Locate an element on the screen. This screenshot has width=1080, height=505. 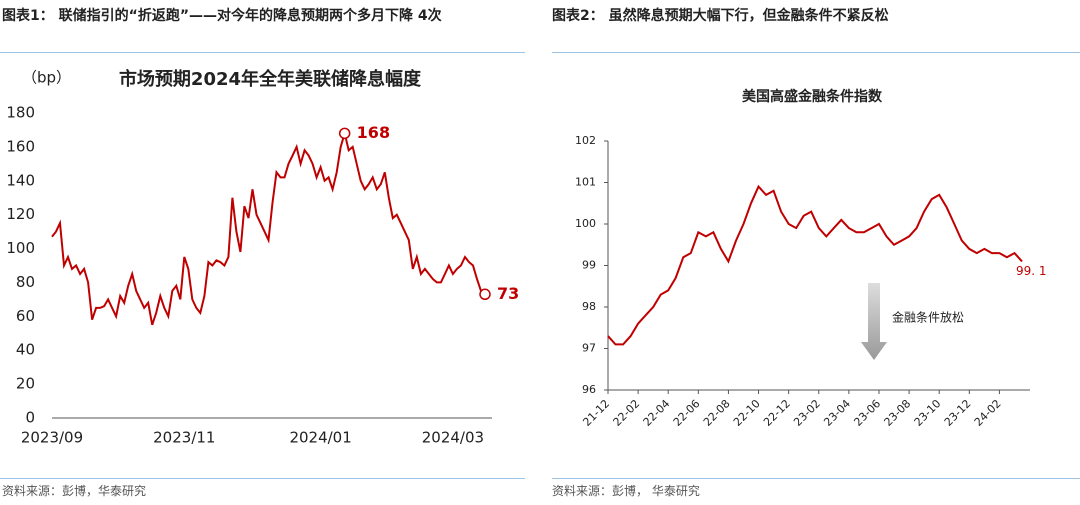
data-label: 73 is located at coordinates (508, 293).